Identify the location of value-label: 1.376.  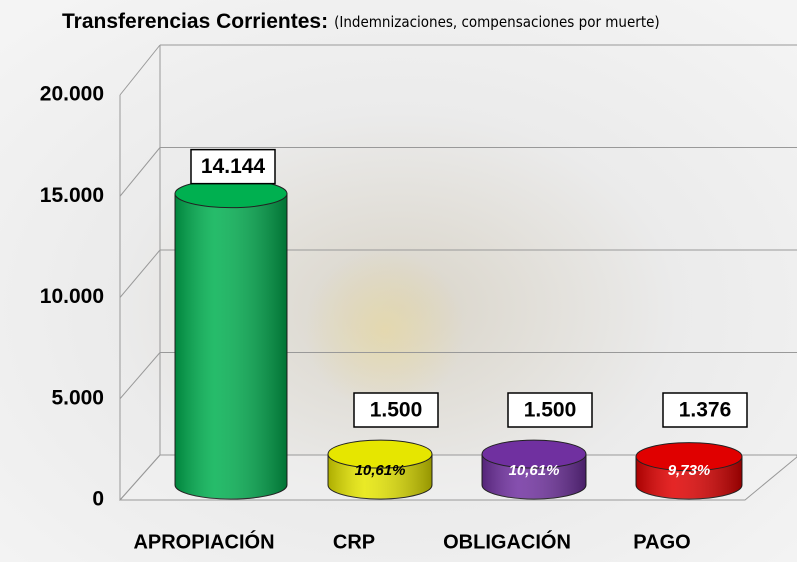
(705, 410).